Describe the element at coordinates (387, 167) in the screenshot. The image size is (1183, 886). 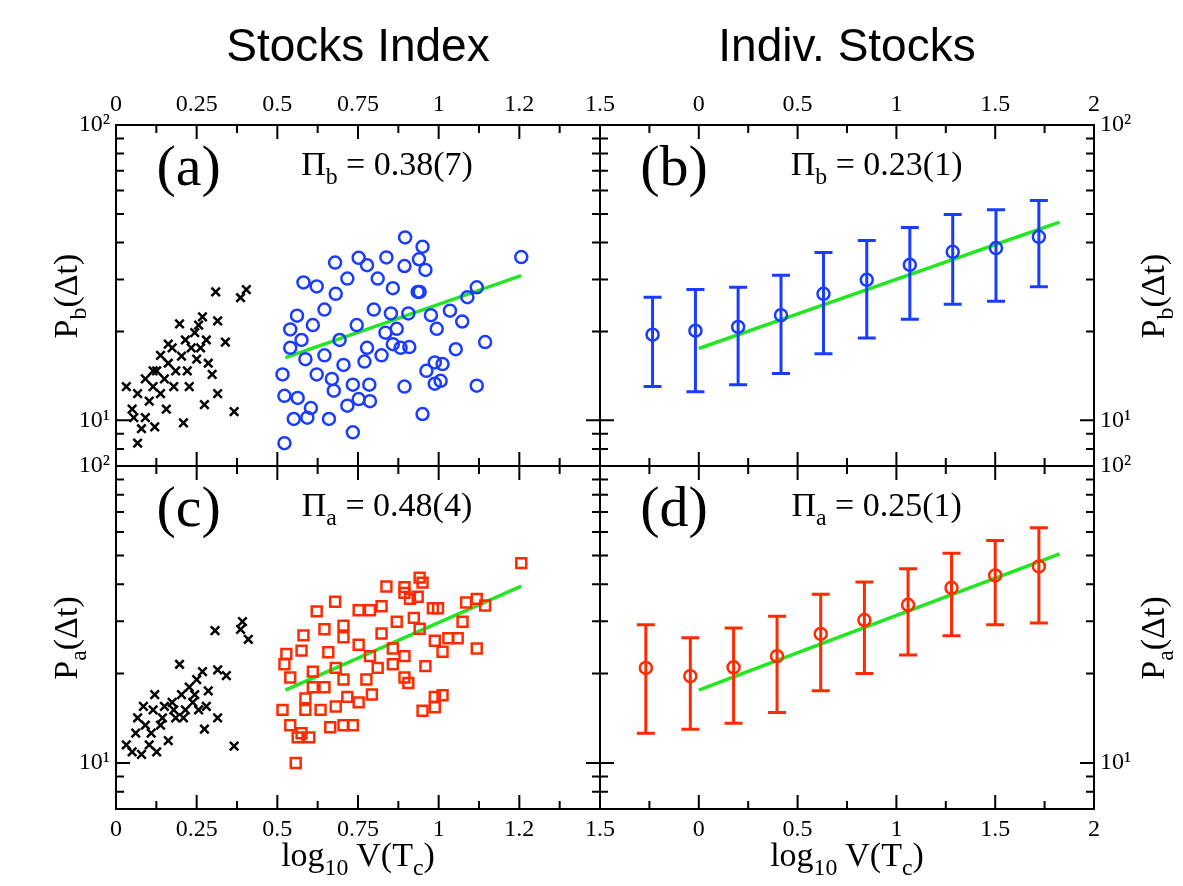
I see `annotation: Π$_{b}$ = 0.38(7)` at that location.